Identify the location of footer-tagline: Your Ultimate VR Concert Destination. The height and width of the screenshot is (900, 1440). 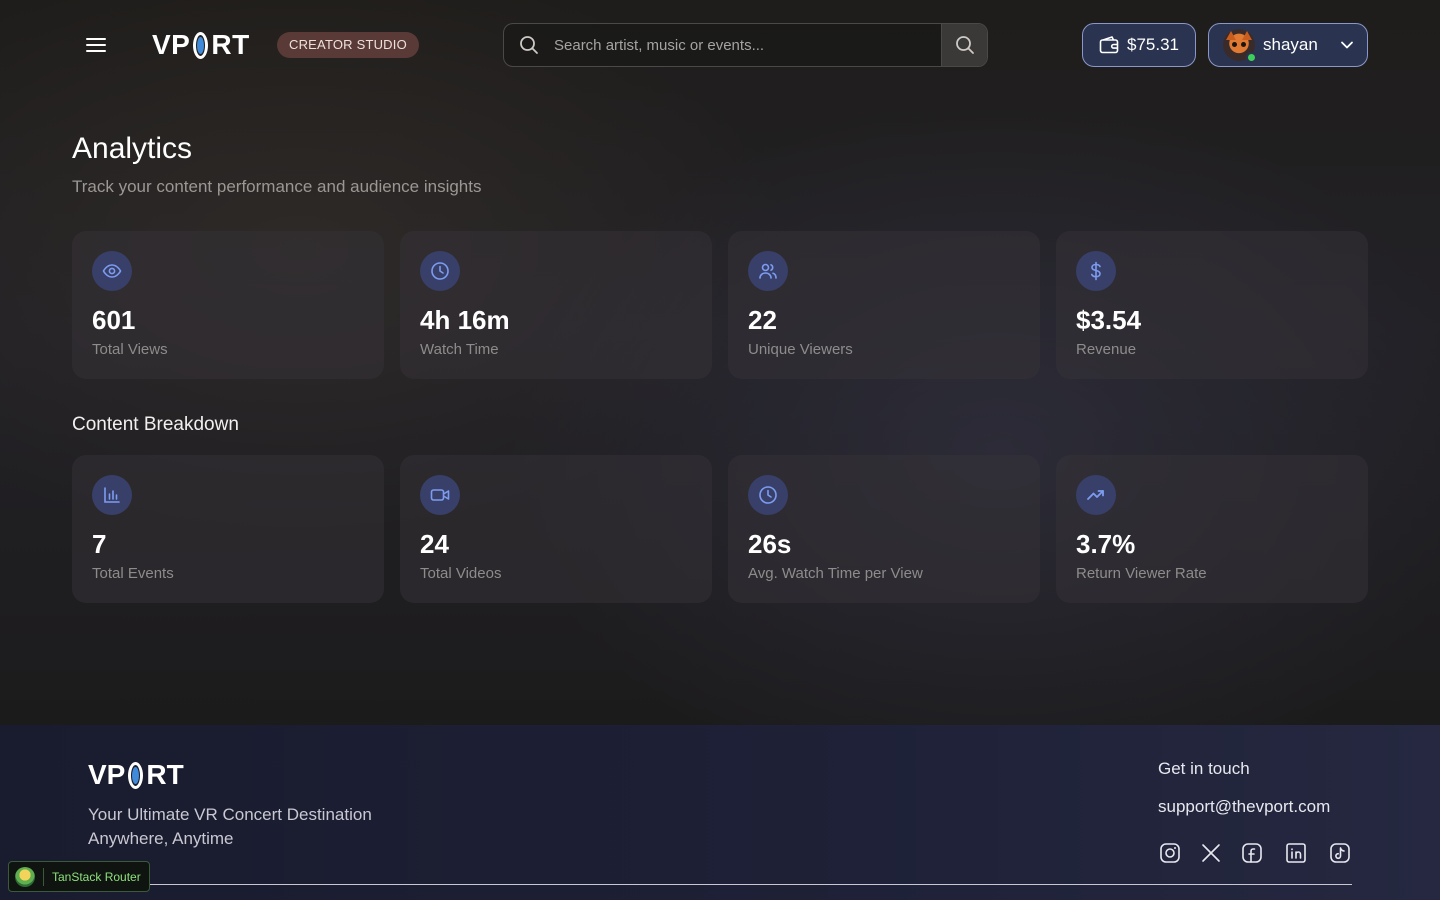
(230, 814).